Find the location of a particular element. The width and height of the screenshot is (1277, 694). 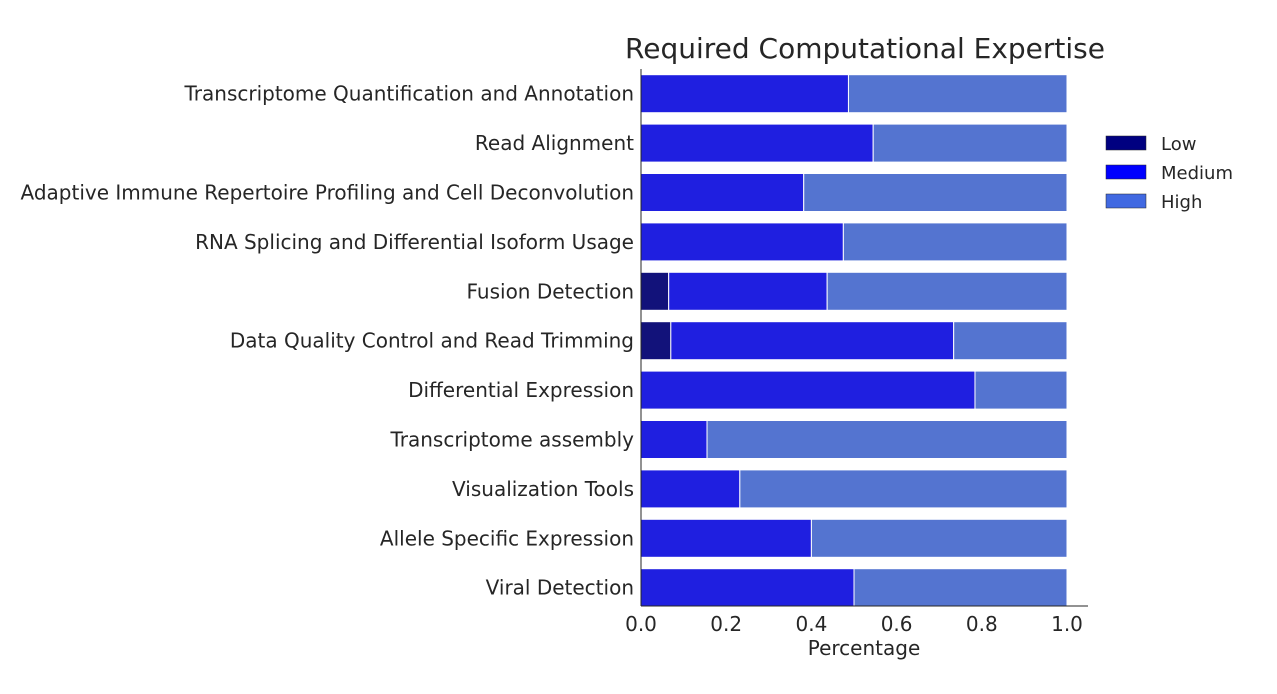

category-label: Fusion Detection is located at coordinates (551, 291).